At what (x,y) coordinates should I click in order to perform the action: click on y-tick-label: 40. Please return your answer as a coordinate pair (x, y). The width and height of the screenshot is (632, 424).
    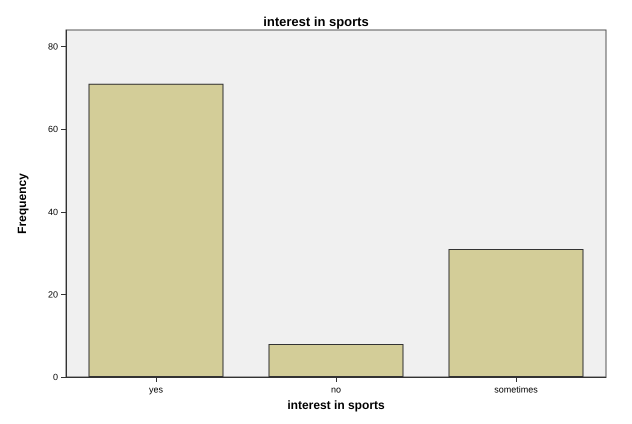
    Looking at the image, I should click on (53, 211).